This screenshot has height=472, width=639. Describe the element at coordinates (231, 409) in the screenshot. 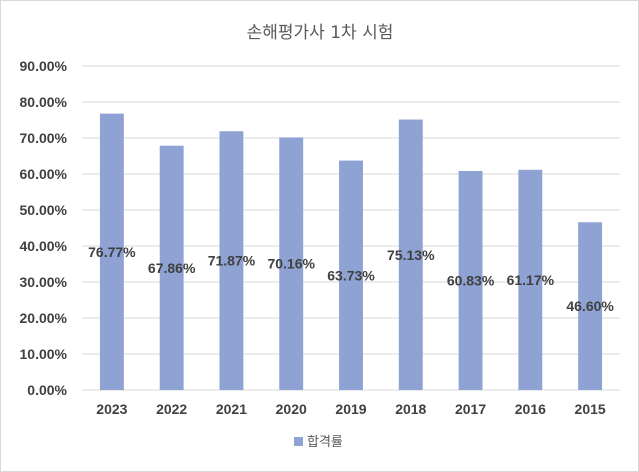

I see `x-tick-label: 2021` at that location.